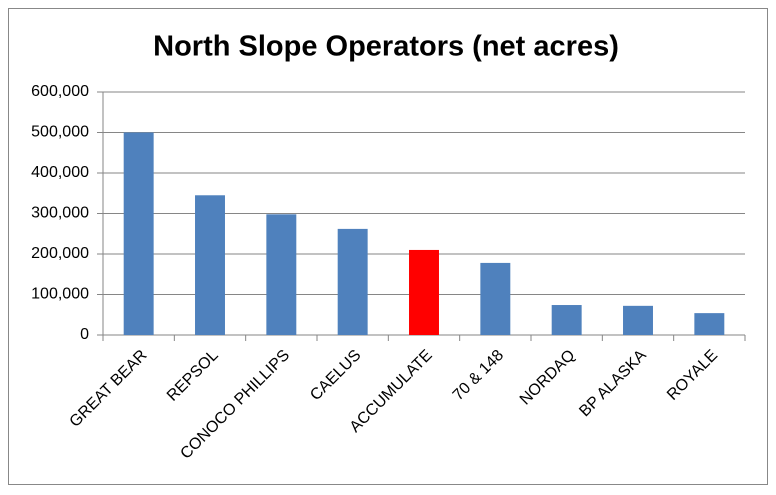 This screenshot has height=495, width=776. I want to click on y-tick-label: 0, so click(84, 334).